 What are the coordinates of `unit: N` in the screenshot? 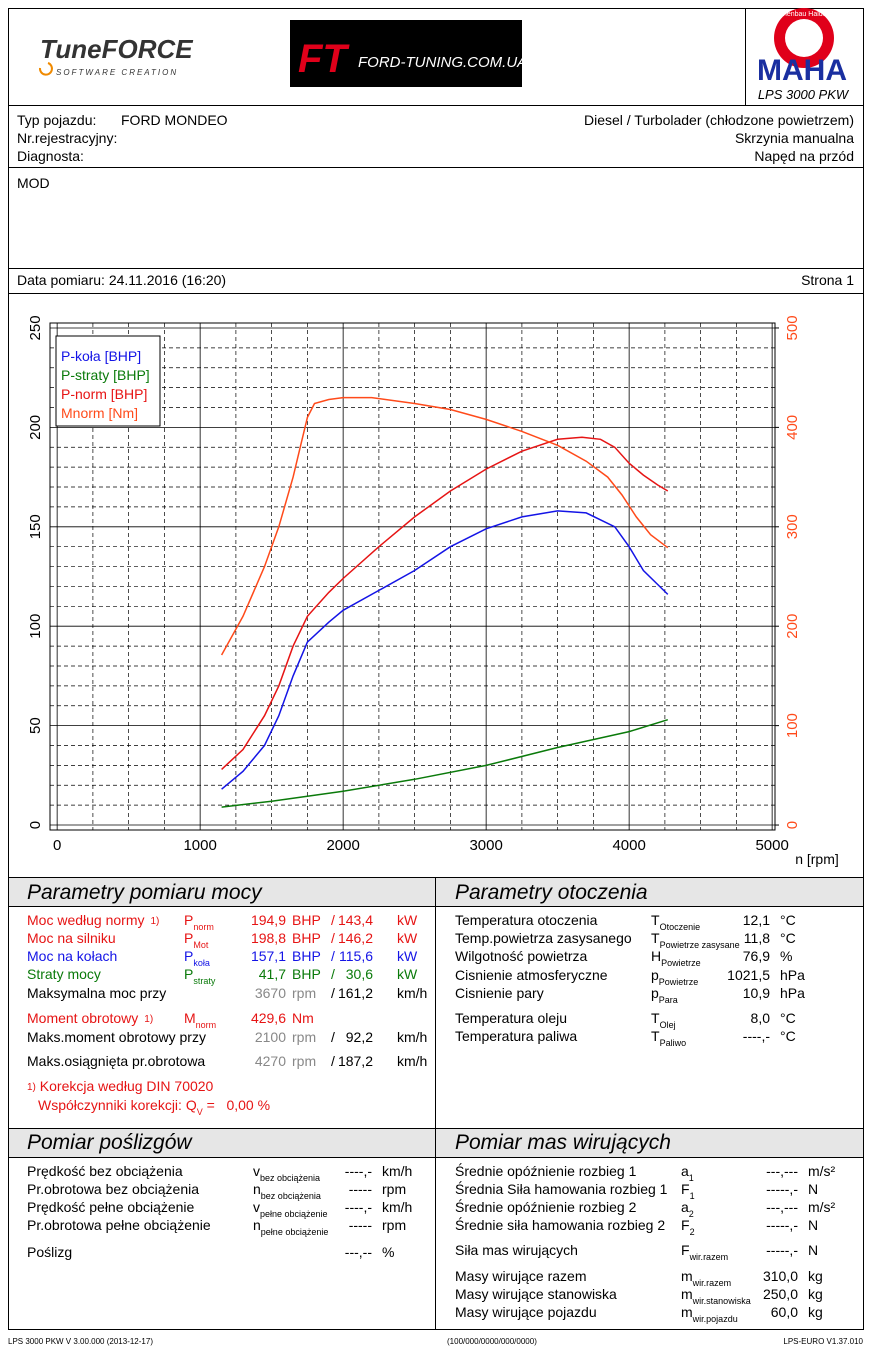 It's located at (813, 1250).